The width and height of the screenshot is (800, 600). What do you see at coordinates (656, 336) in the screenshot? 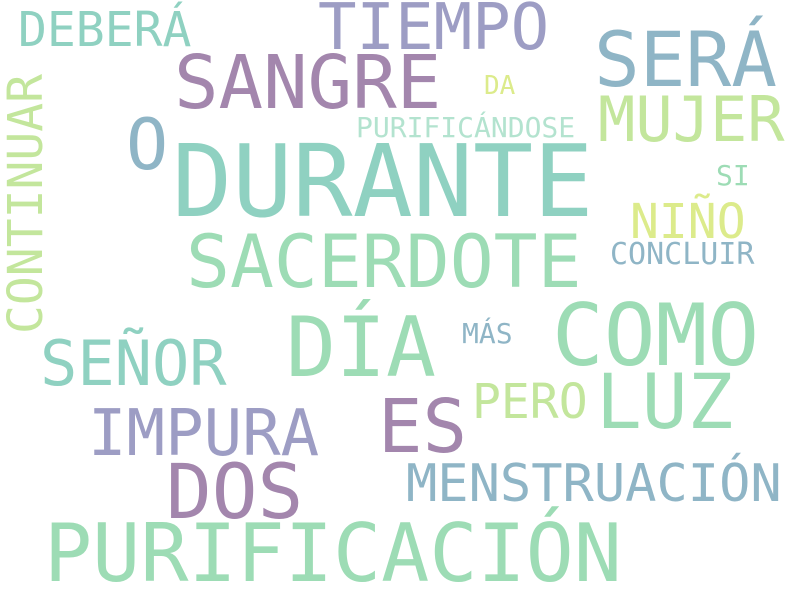
I see `word-como: COMO` at bounding box center [656, 336].